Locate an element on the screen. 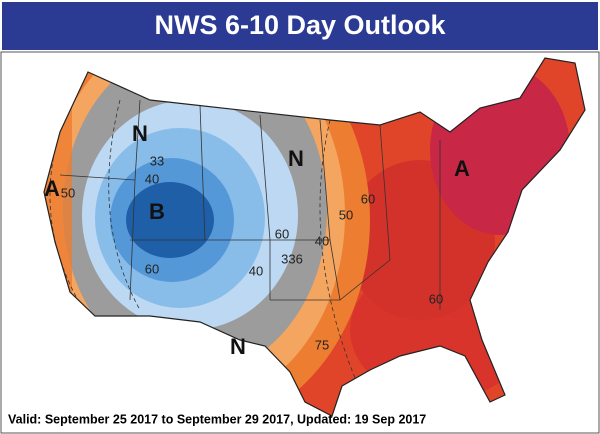  title: NWS 6-10 Day Outlook is located at coordinates (300, 25).